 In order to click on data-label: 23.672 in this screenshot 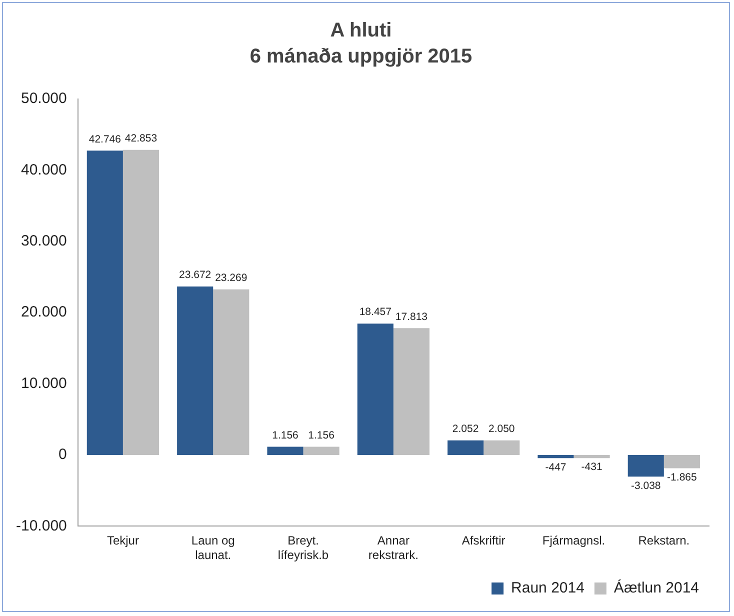, I will do `click(195, 275)`.